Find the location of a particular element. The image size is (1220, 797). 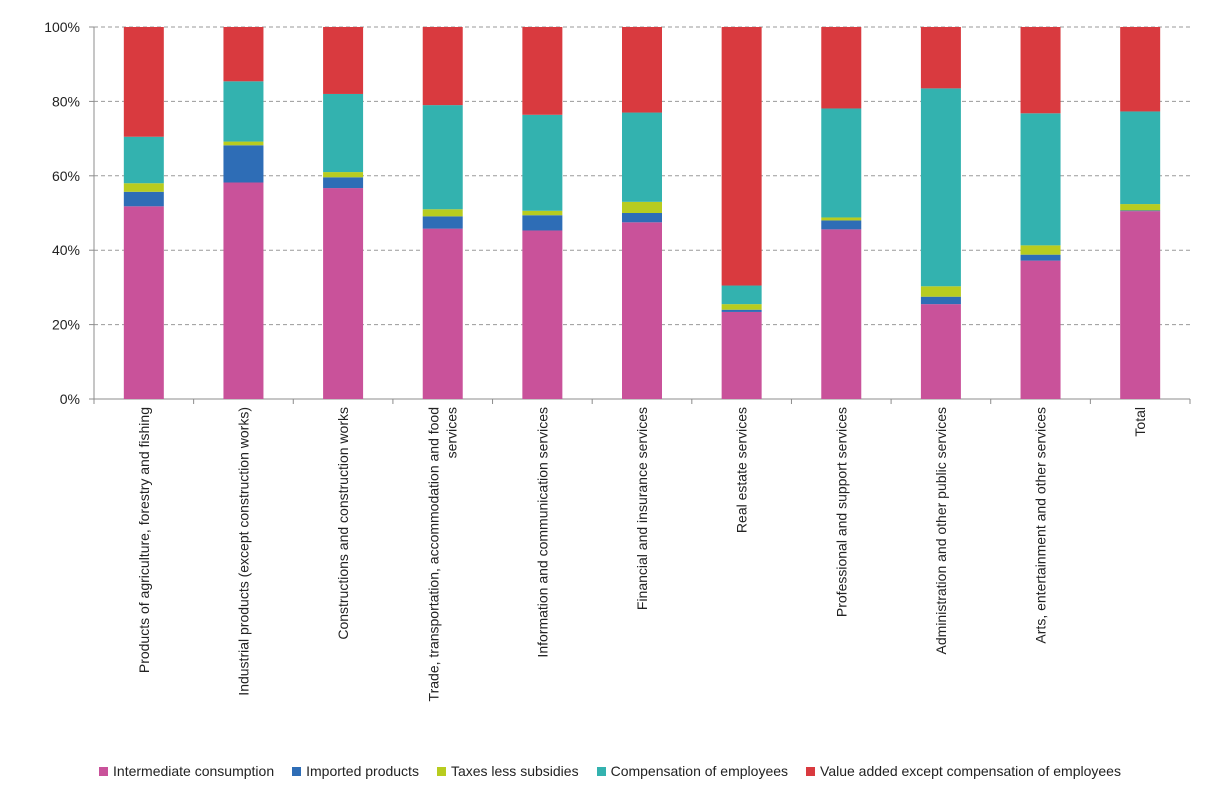

x-tick-label: Real estate services is located at coordinates (742, 470).